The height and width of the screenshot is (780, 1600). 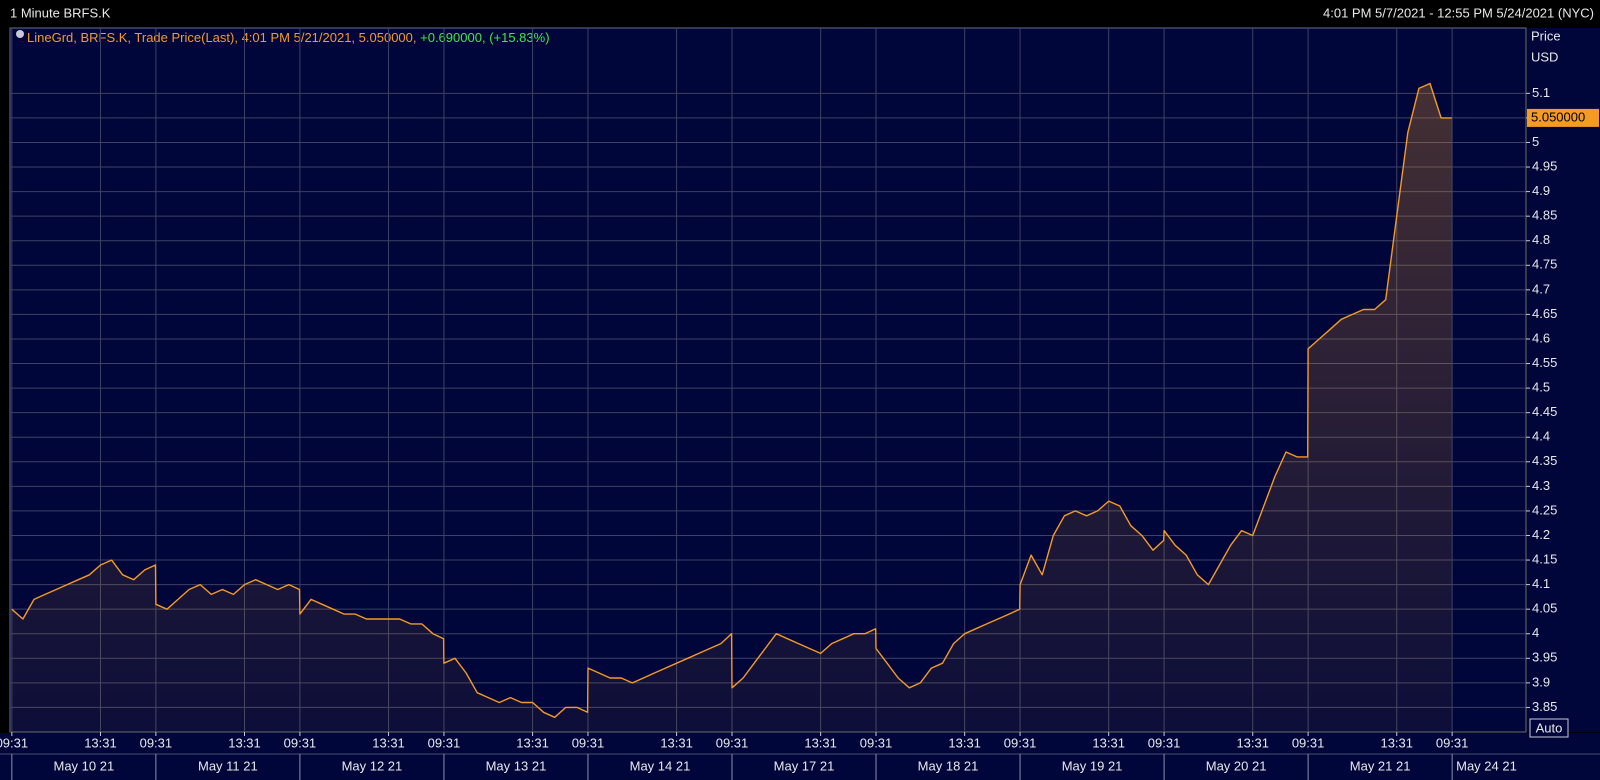 I want to click on y-tick-label: 4.5, so click(x=1541, y=387).